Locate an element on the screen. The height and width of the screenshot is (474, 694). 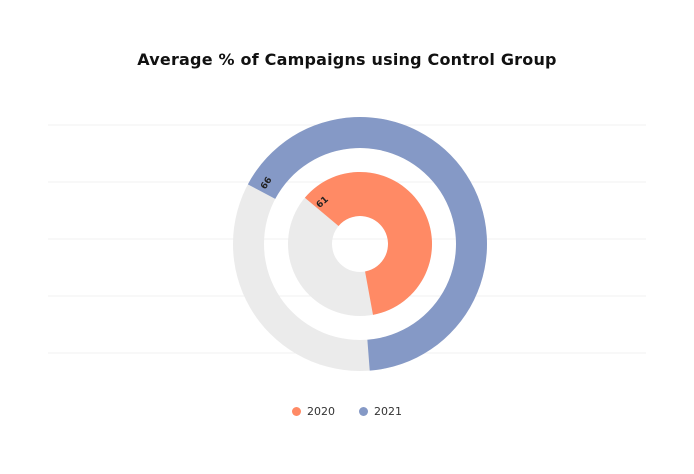
slice-2020 is located at coordinates (368, 243).